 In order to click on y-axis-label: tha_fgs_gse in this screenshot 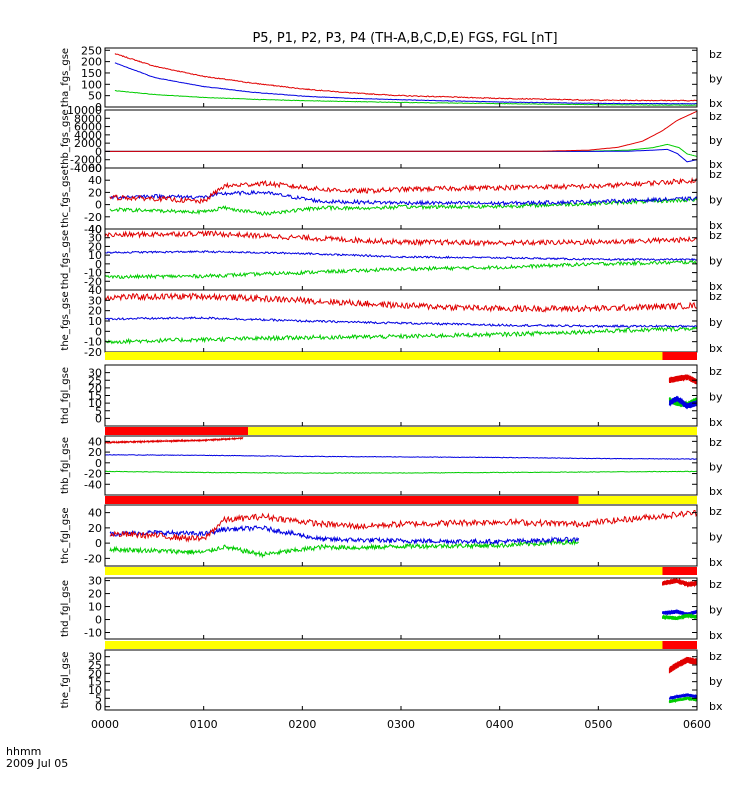, I will do `click(65, 77)`.